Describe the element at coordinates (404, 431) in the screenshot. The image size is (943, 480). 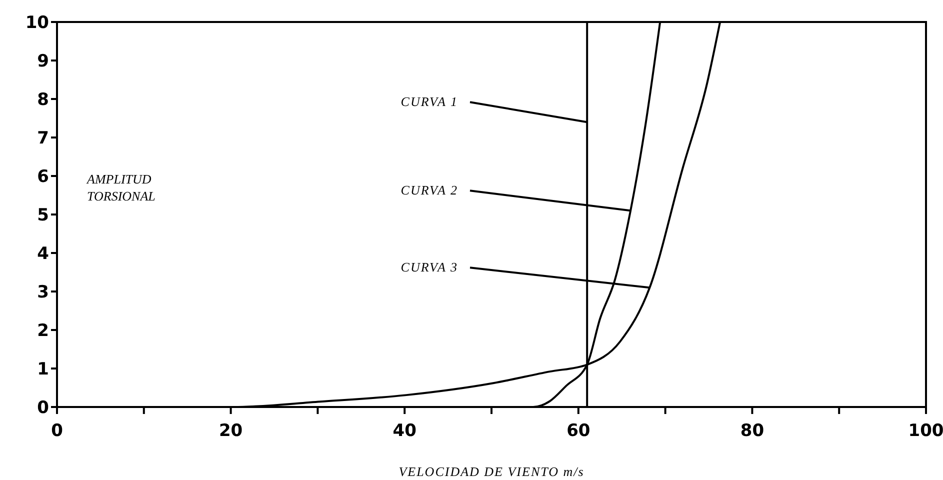
I see `x-tick-label: 40` at that location.